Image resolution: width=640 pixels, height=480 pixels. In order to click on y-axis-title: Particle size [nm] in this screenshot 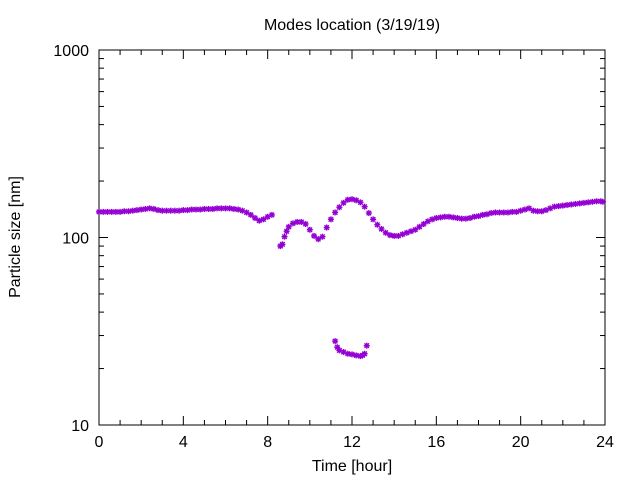, I will do `click(15, 237)`.